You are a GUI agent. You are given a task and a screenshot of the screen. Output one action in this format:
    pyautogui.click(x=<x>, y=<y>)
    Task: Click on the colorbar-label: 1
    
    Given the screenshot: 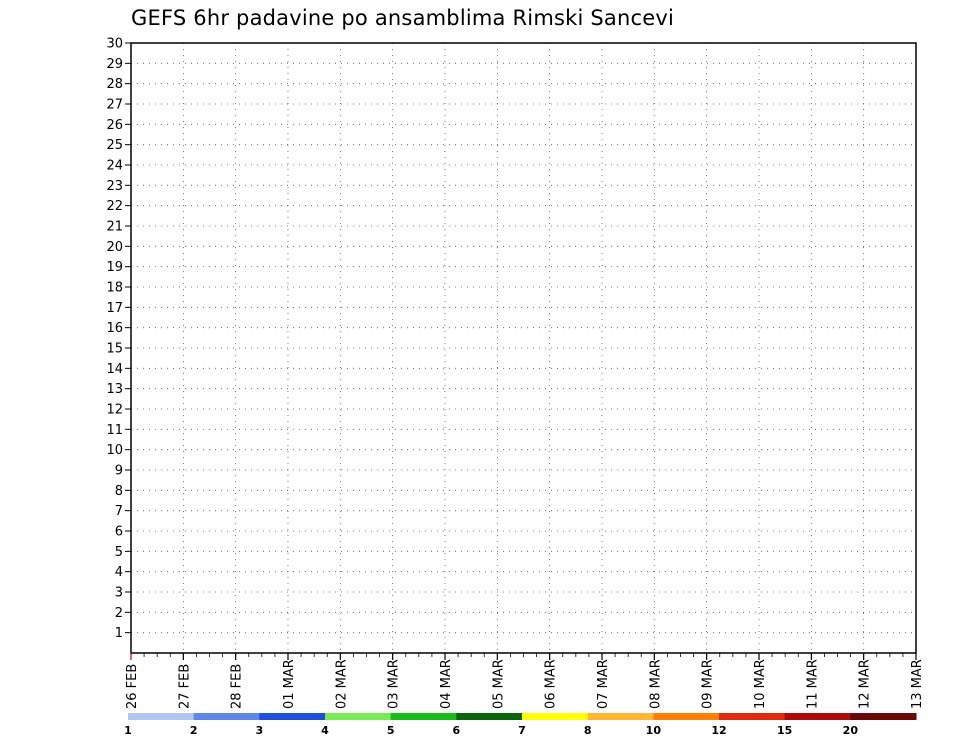 What is the action you would take?
    pyautogui.click(x=128, y=730)
    